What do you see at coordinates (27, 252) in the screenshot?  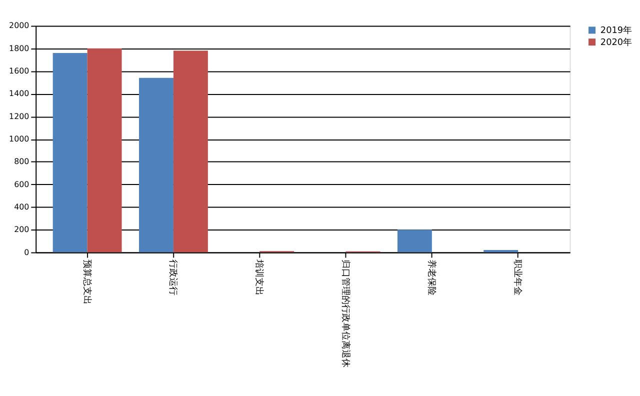 I see `y-tick-label: 0` at bounding box center [27, 252].